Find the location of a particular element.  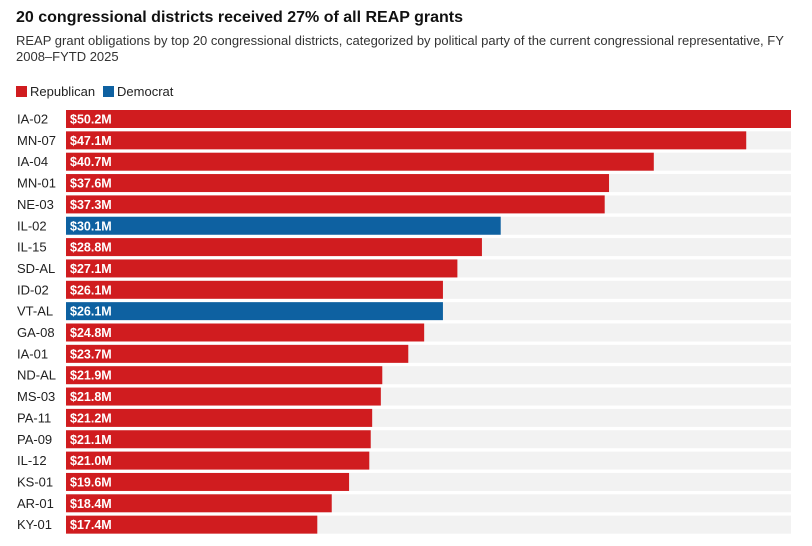

value-label: $19.6M is located at coordinates (91, 482).